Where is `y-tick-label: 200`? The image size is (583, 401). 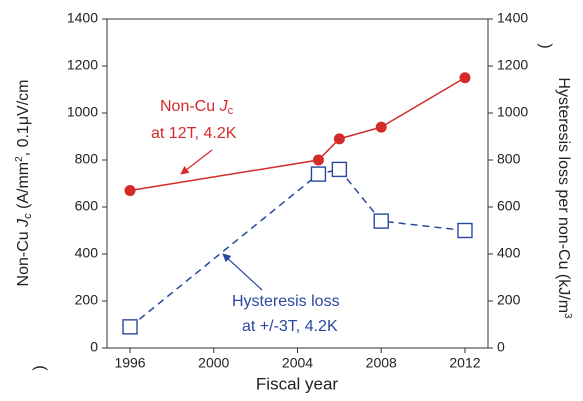 y-tick-label: 200 is located at coordinates (87, 300).